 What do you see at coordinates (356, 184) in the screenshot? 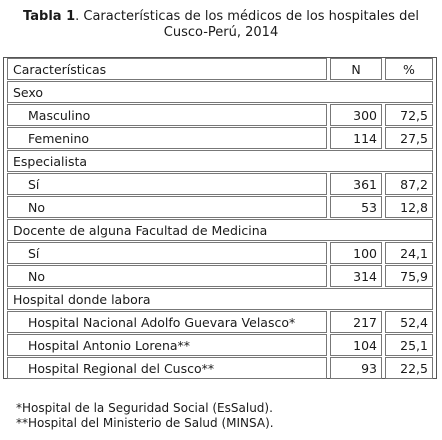
I see `row-n-value: 361` at bounding box center [356, 184].